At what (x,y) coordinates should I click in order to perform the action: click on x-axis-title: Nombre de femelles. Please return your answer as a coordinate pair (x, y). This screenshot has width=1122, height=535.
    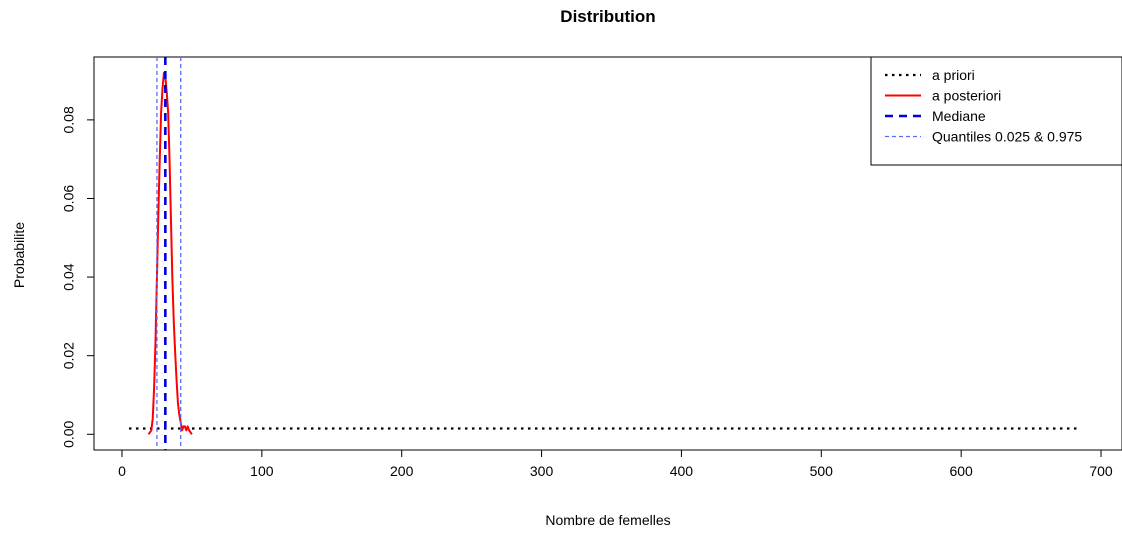
    Looking at the image, I should click on (607, 520).